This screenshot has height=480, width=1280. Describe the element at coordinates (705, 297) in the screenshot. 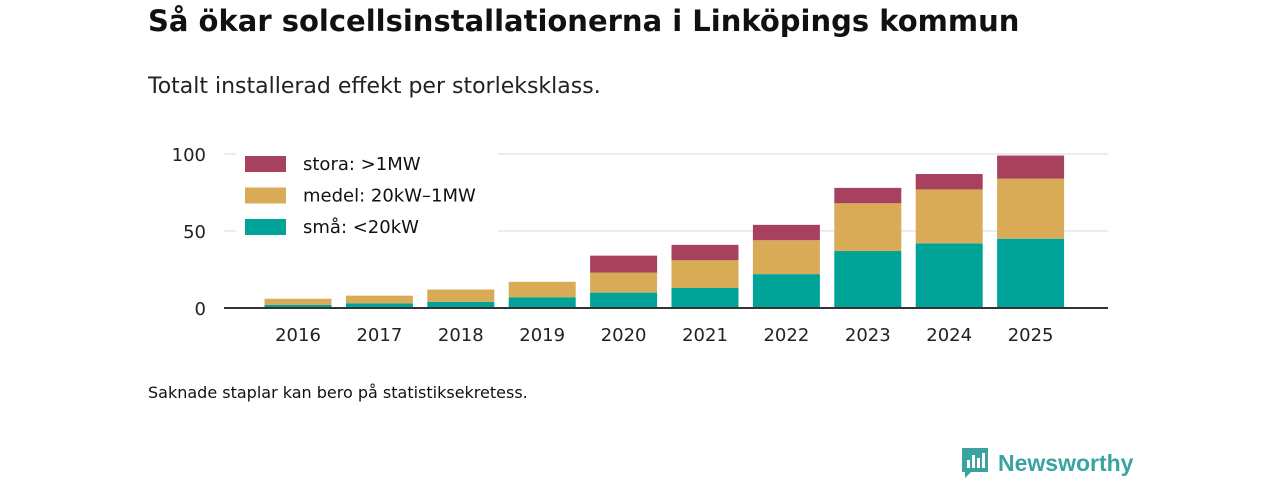

I see `bar-2021-små: <20kW` at that location.